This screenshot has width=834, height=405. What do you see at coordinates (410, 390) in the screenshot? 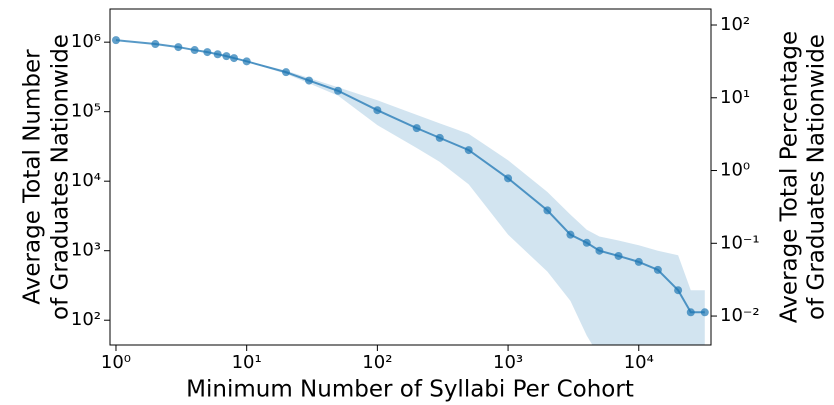
I see `x-axis-title: Minimum Number of Syllabi Per Cohort` at bounding box center [410, 390].